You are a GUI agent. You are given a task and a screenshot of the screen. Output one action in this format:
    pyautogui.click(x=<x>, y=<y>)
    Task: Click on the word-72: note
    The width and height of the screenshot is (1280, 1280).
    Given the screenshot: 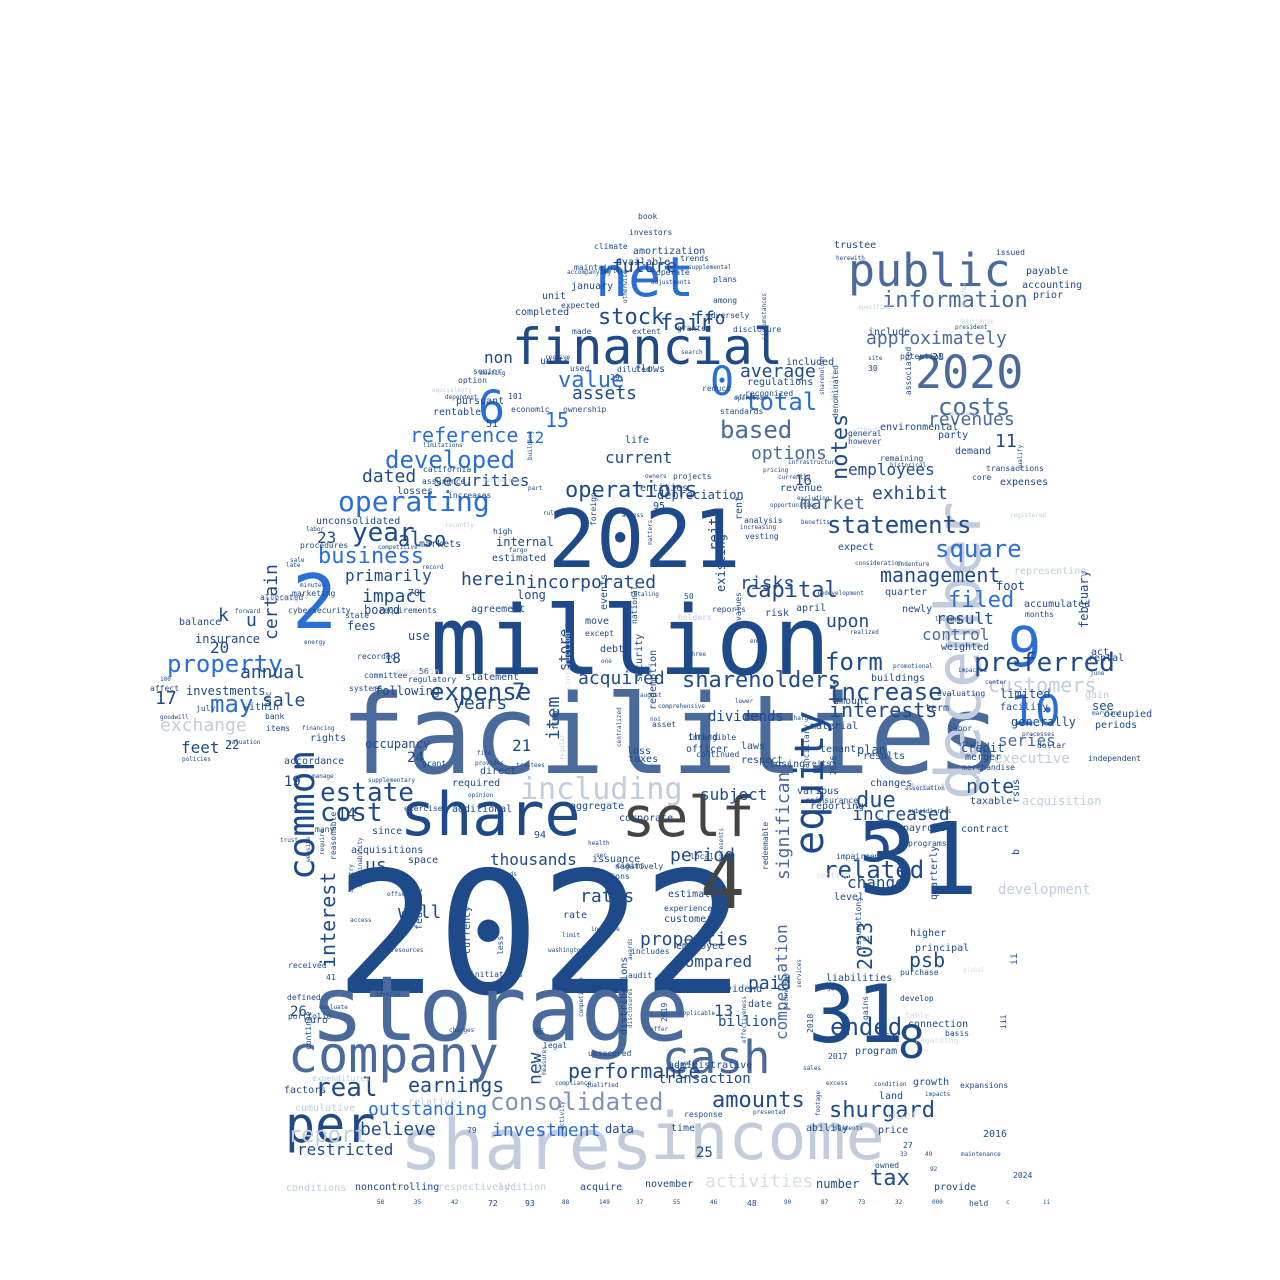 What is the action you would take?
    pyautogui.click(x=990, y=786)
    